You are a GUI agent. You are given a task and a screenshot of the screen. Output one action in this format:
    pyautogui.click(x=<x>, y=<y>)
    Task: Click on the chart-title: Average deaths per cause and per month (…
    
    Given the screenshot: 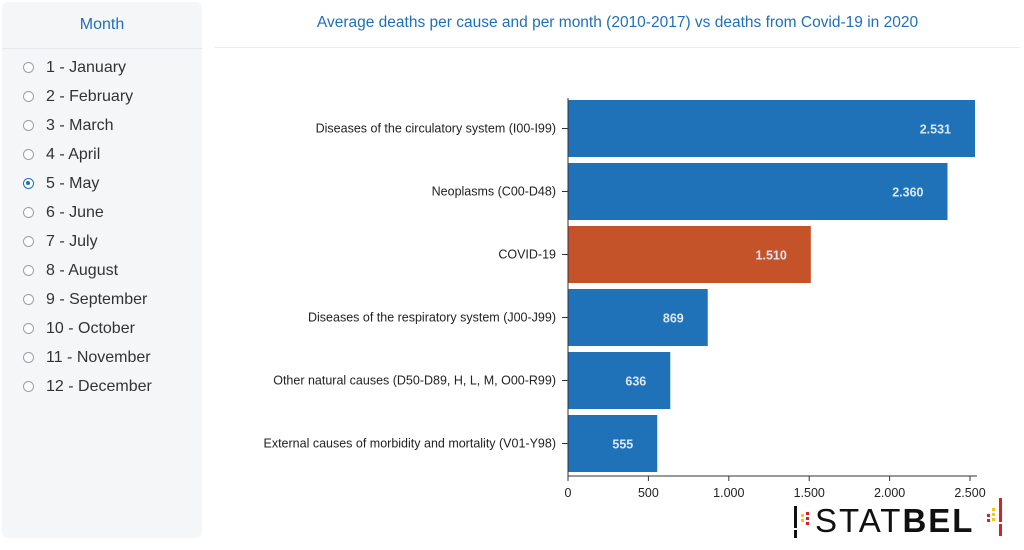 What is the action you would take?
    pyautogui.click(x=617, y=22)
    